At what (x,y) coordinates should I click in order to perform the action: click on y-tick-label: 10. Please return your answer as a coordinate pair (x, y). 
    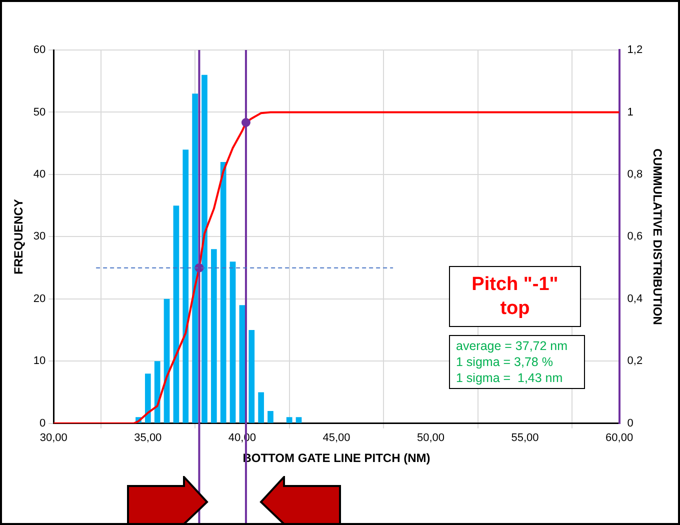
    Looking at the image, I should click on (39, 361).